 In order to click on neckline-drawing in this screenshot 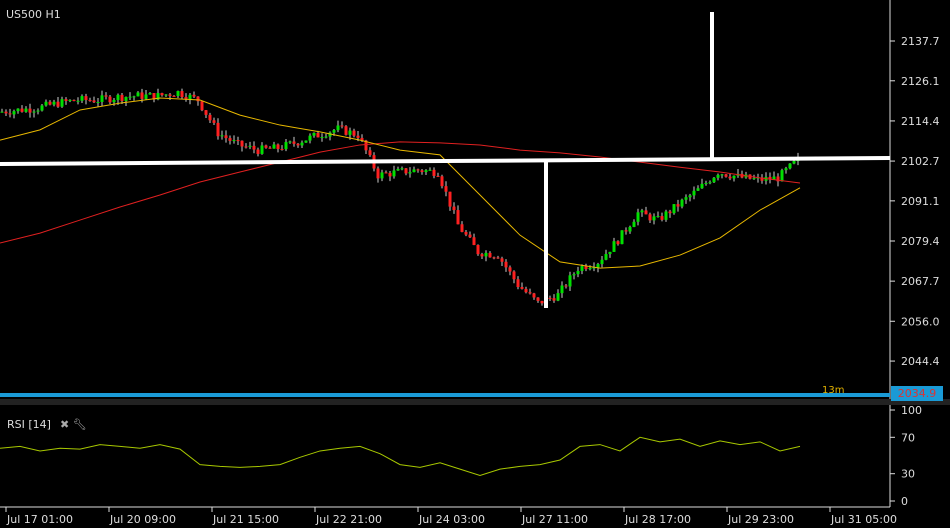, I will do `click(445, 161)`.